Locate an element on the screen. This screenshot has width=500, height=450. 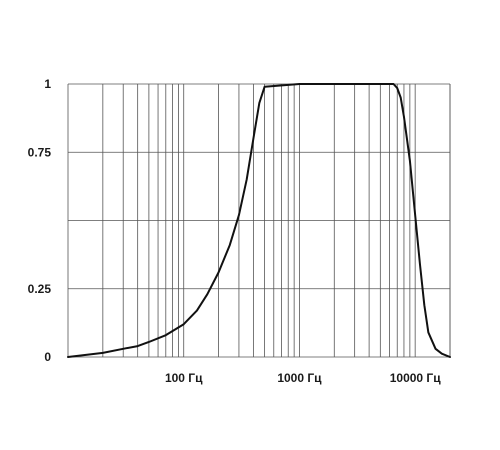
y-tick-label: 0.75 is located at coordinates (40, 152).